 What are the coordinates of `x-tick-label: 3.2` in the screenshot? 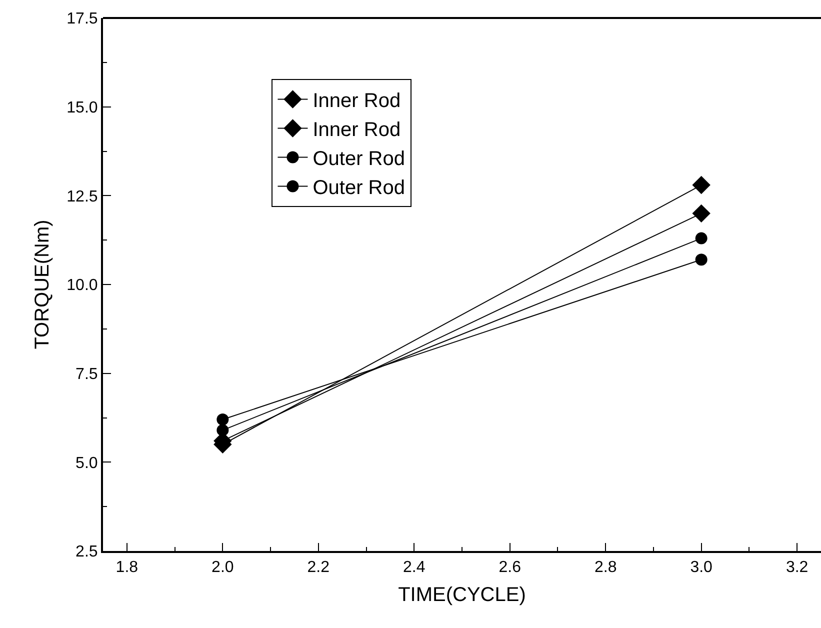 It's located at (797, 567).